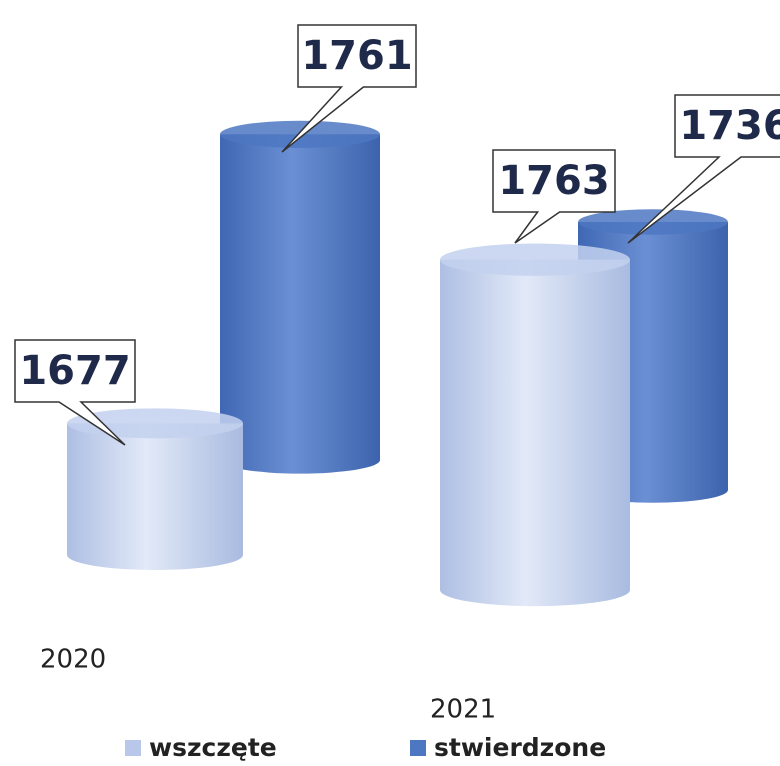 This screenshot has height=766, width=780. Describe the element at coordinates (213, 747) in the screenshot. I see `legend-label: wszczęte` at that location.